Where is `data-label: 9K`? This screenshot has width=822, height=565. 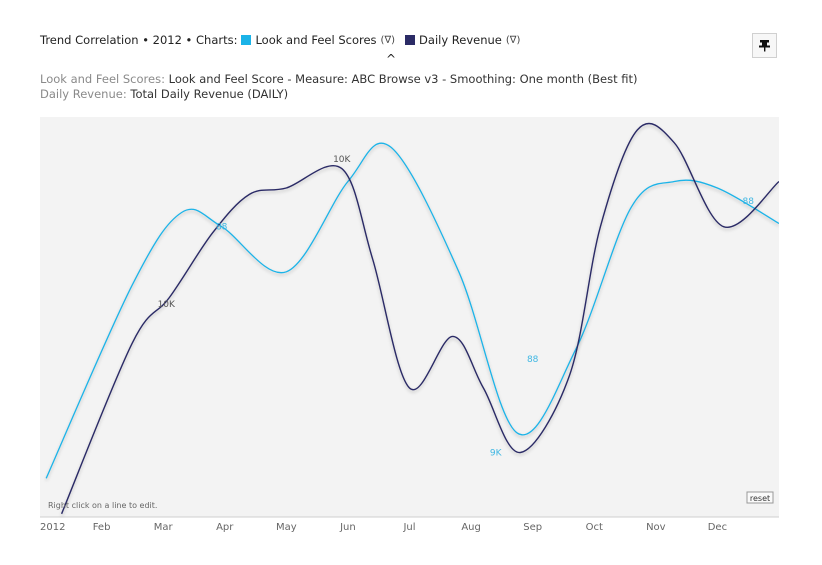 data-label: 9K is located at coordinates (496, 453).